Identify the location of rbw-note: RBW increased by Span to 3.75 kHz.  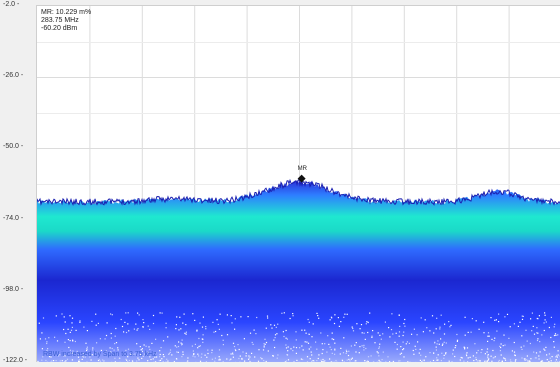
(100, 354).